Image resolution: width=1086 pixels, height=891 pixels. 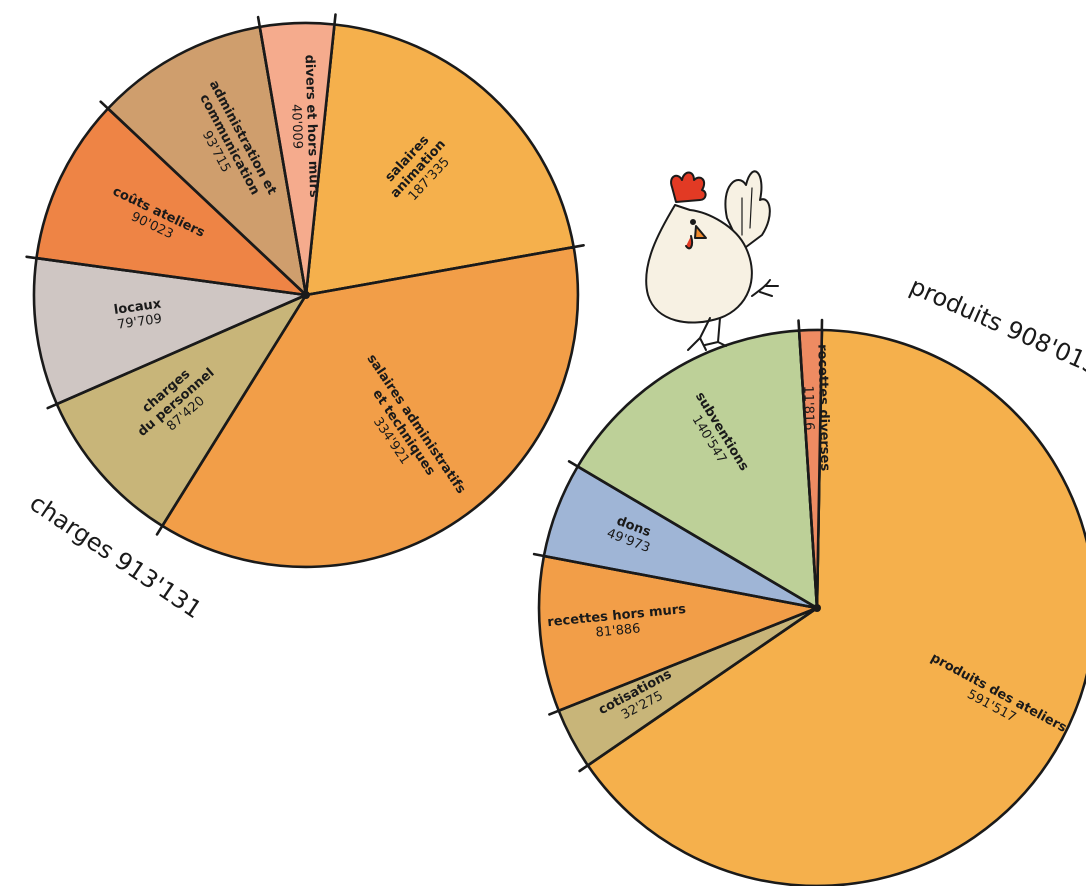 I want to click on slice-label: locaux79'709, so click(x=139, y=315).